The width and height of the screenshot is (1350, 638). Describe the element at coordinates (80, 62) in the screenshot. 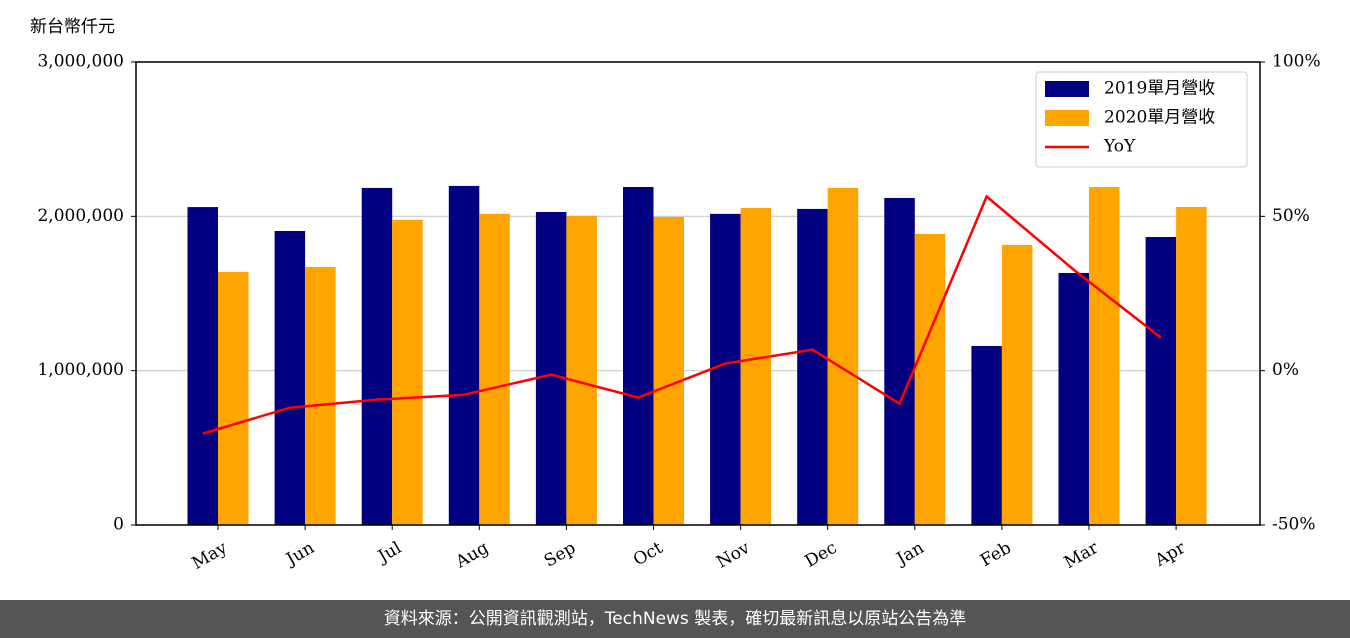

I see `y-tick-label: 3,000,000` at that location.